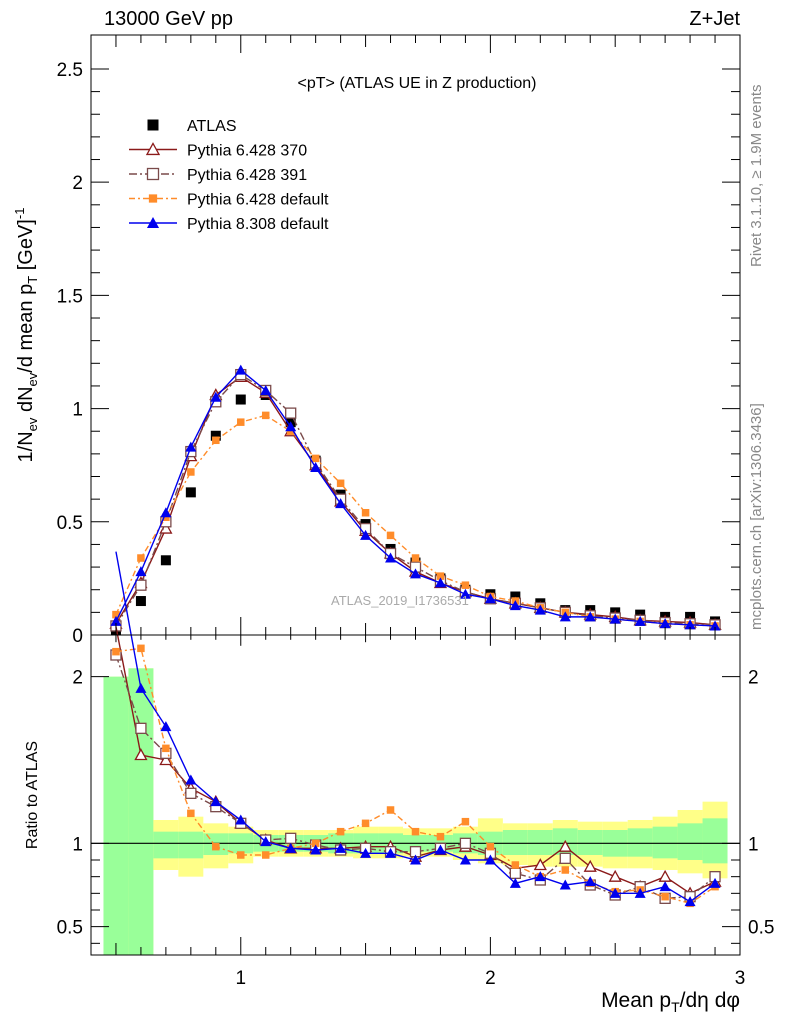  What do you see at coordinates (212, 126) in the screenshot?
I see `legend-label: ATLAS` at bounding box center [212, 126].